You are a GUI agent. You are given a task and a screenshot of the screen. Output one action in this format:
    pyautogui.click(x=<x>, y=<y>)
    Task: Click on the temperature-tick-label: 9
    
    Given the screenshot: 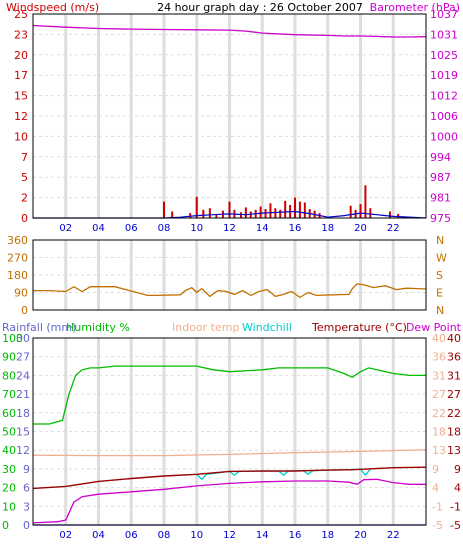 What is the action you would take?
    pyautogui.click(x=457, y=469)
    